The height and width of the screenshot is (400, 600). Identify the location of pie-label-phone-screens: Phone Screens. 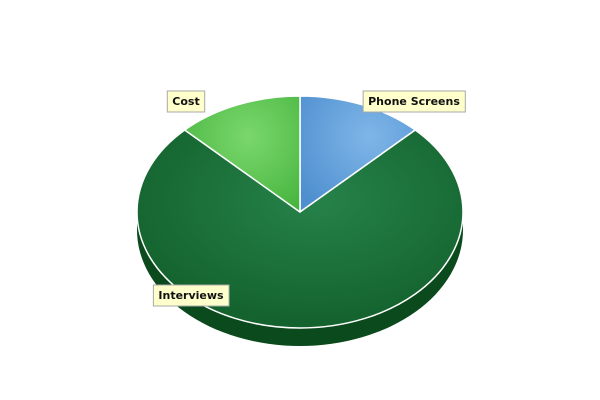
(414, 101).